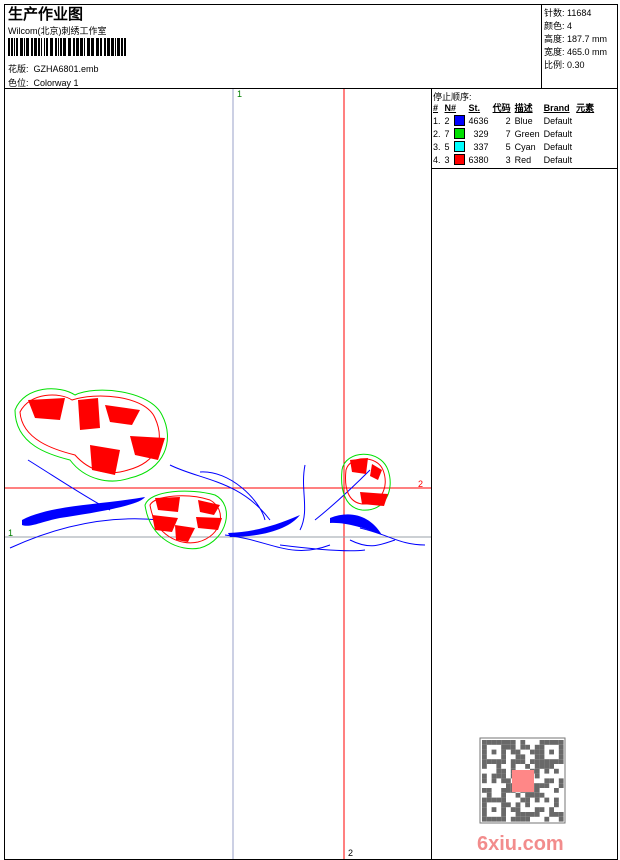  I want to click on color-description: Blue, so click(523, 120).